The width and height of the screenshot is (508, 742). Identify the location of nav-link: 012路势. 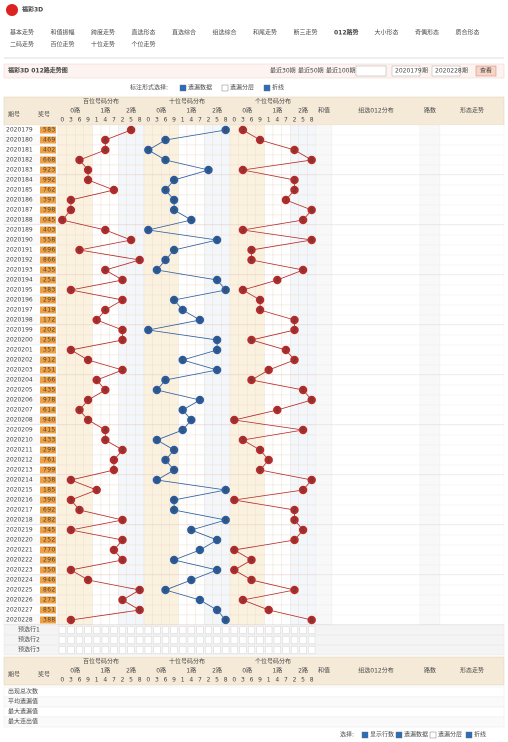
(346, 33).